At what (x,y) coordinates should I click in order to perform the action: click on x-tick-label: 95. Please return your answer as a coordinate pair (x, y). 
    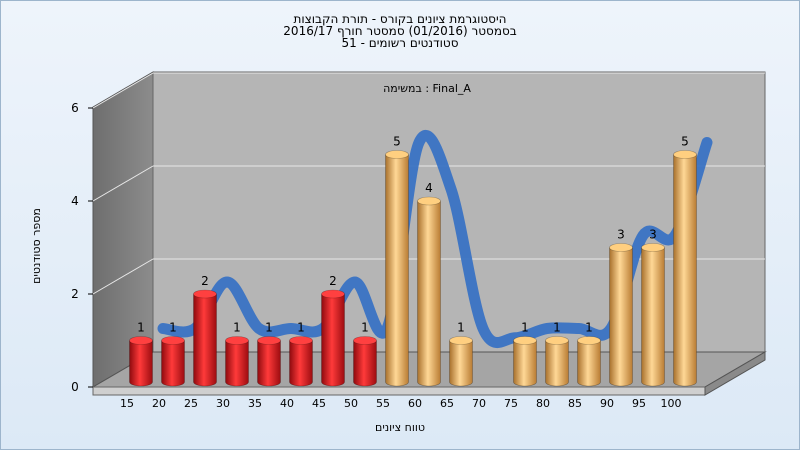
    Looking at the image, I should click on (639, 403).